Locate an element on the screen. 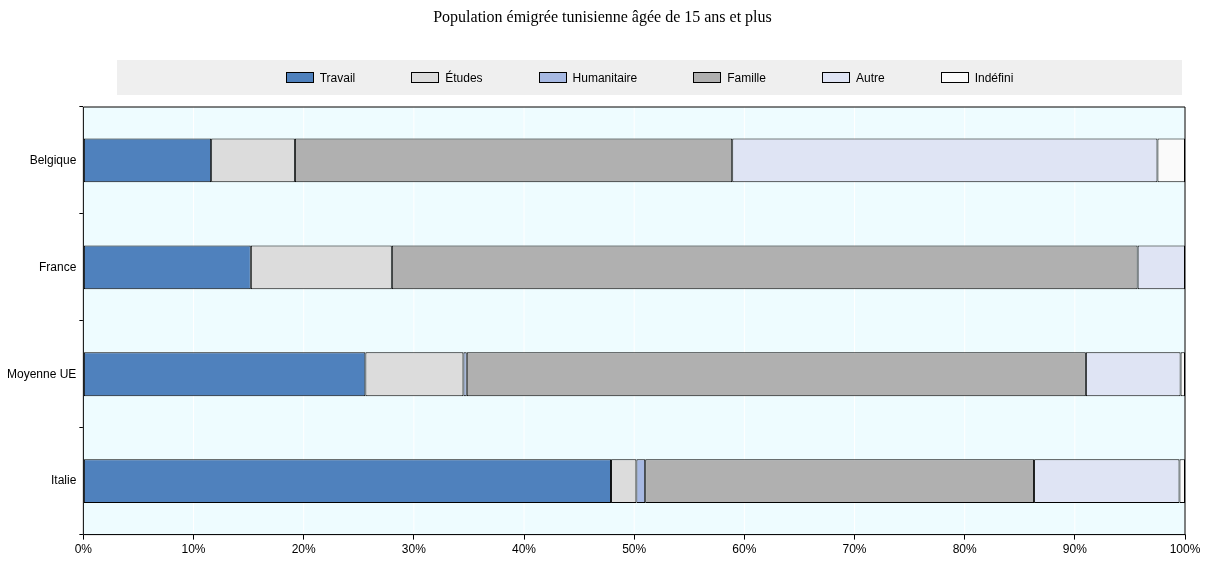  x-tick-label: 0% is located at coordinates (83, 549).